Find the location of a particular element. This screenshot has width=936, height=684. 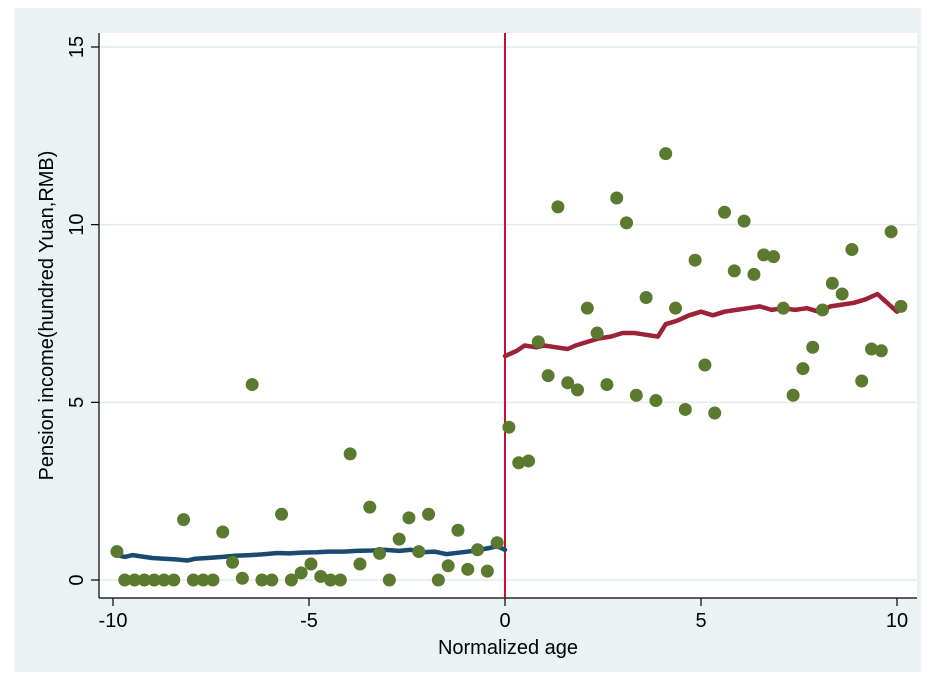

x-tick-label: -5 is located at coordinates (309, 621).